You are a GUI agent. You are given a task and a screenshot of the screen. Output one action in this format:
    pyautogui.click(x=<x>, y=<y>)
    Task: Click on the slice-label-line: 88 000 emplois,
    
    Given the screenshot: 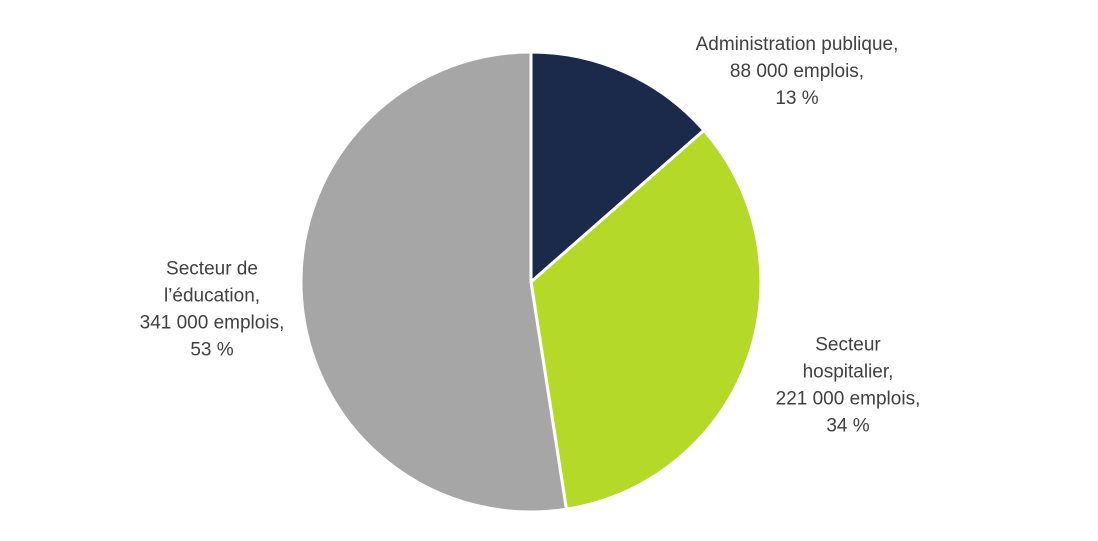 What is the action you would take?
    pyautogui.click(x=797, y=71)
    